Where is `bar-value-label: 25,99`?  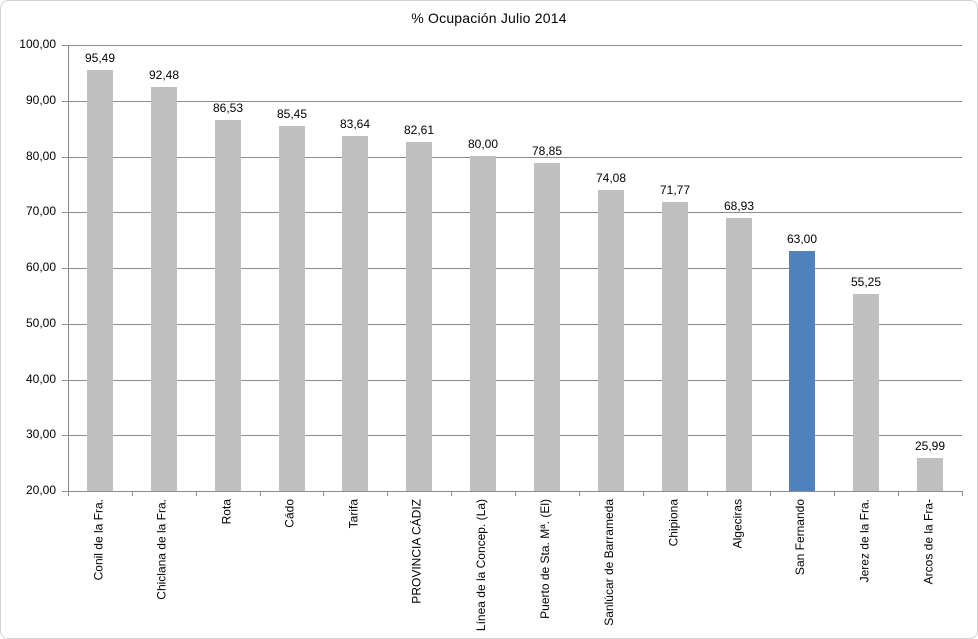
bar-value-label: 25,99 is located at coordinates (930, 446).